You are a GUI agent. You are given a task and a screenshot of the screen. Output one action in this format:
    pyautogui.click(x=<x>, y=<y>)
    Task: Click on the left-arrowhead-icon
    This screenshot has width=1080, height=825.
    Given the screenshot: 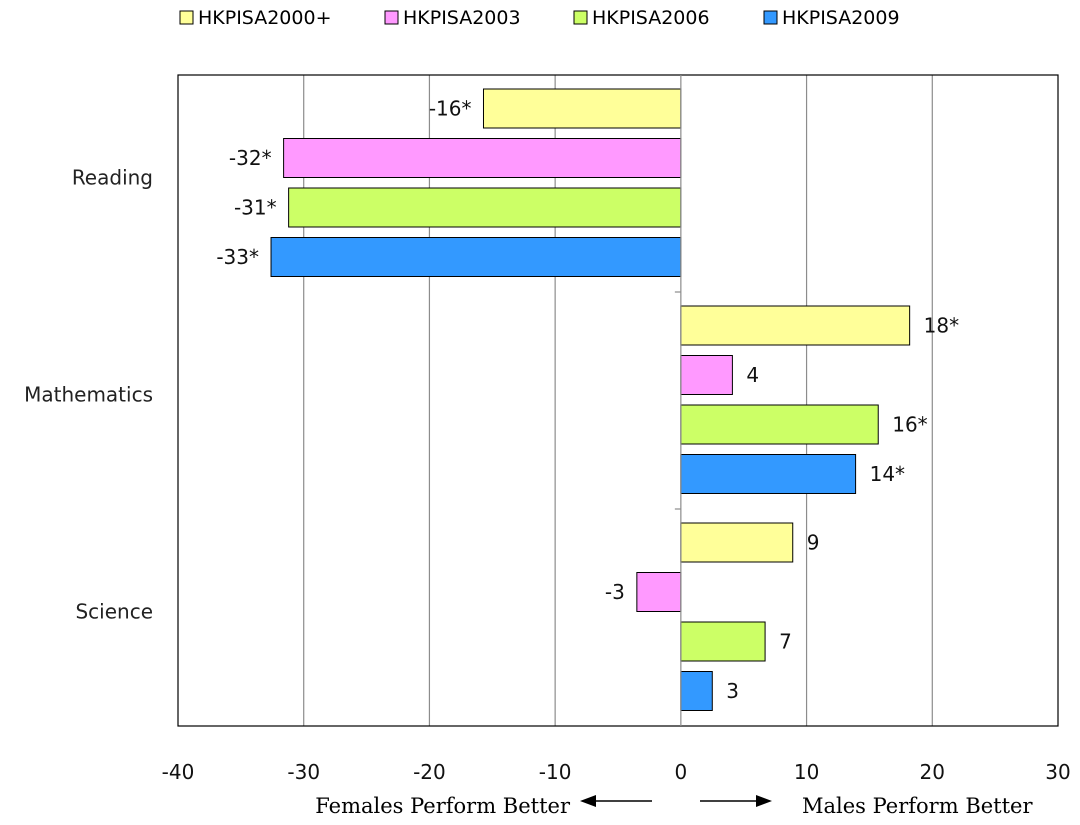 What is the action you would take?
    pyautogui.click(x=588, y=801)
    